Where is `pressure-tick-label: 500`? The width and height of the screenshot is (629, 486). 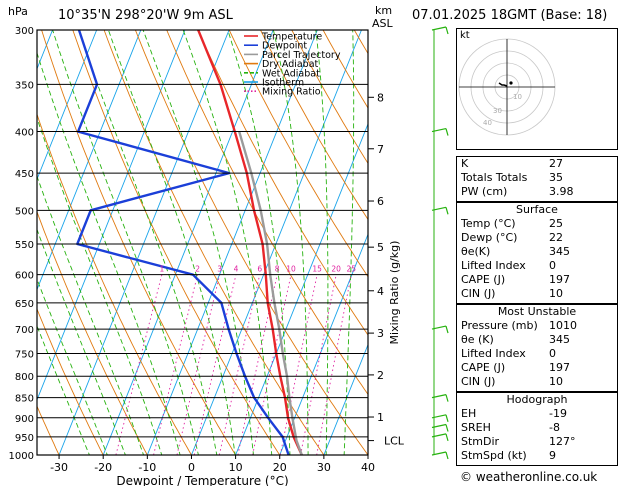
pressure-tick-label: 500 is located at coordinates (24, 211).